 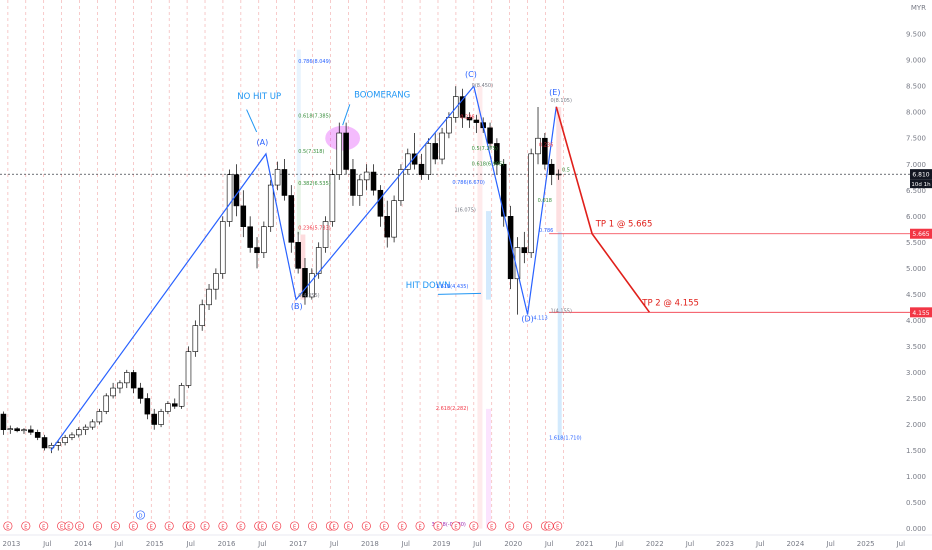 I want to click on fib-label: 0.618(6.995), so click(x=488, y=164).